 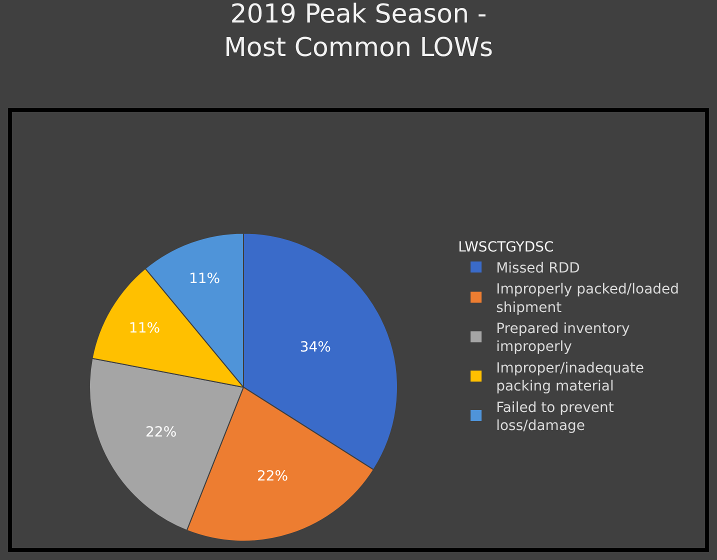 I want to click on data-label: 34%, so click(x=315, y=348).